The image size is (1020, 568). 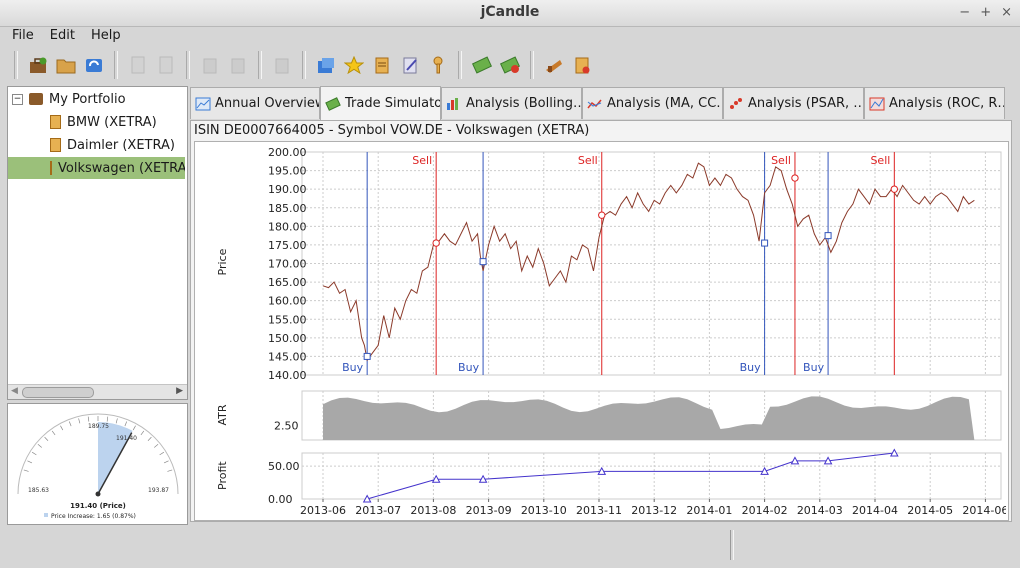 I want to click on gauge-min-label: 185.63, so click(x=38, y=490).